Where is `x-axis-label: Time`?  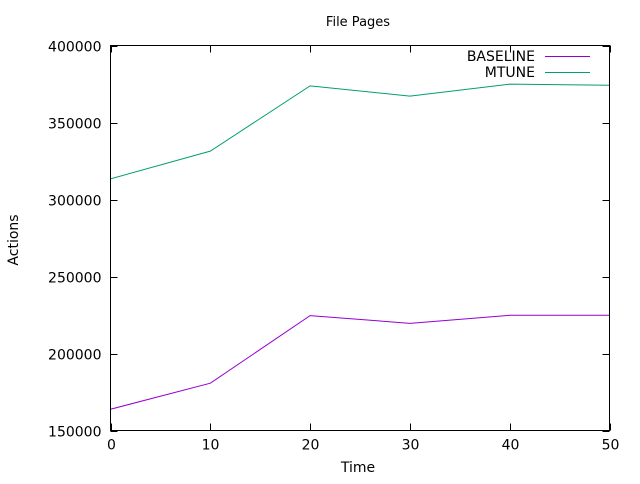
x-axis-label: Time is located at coordinates (357, 468).